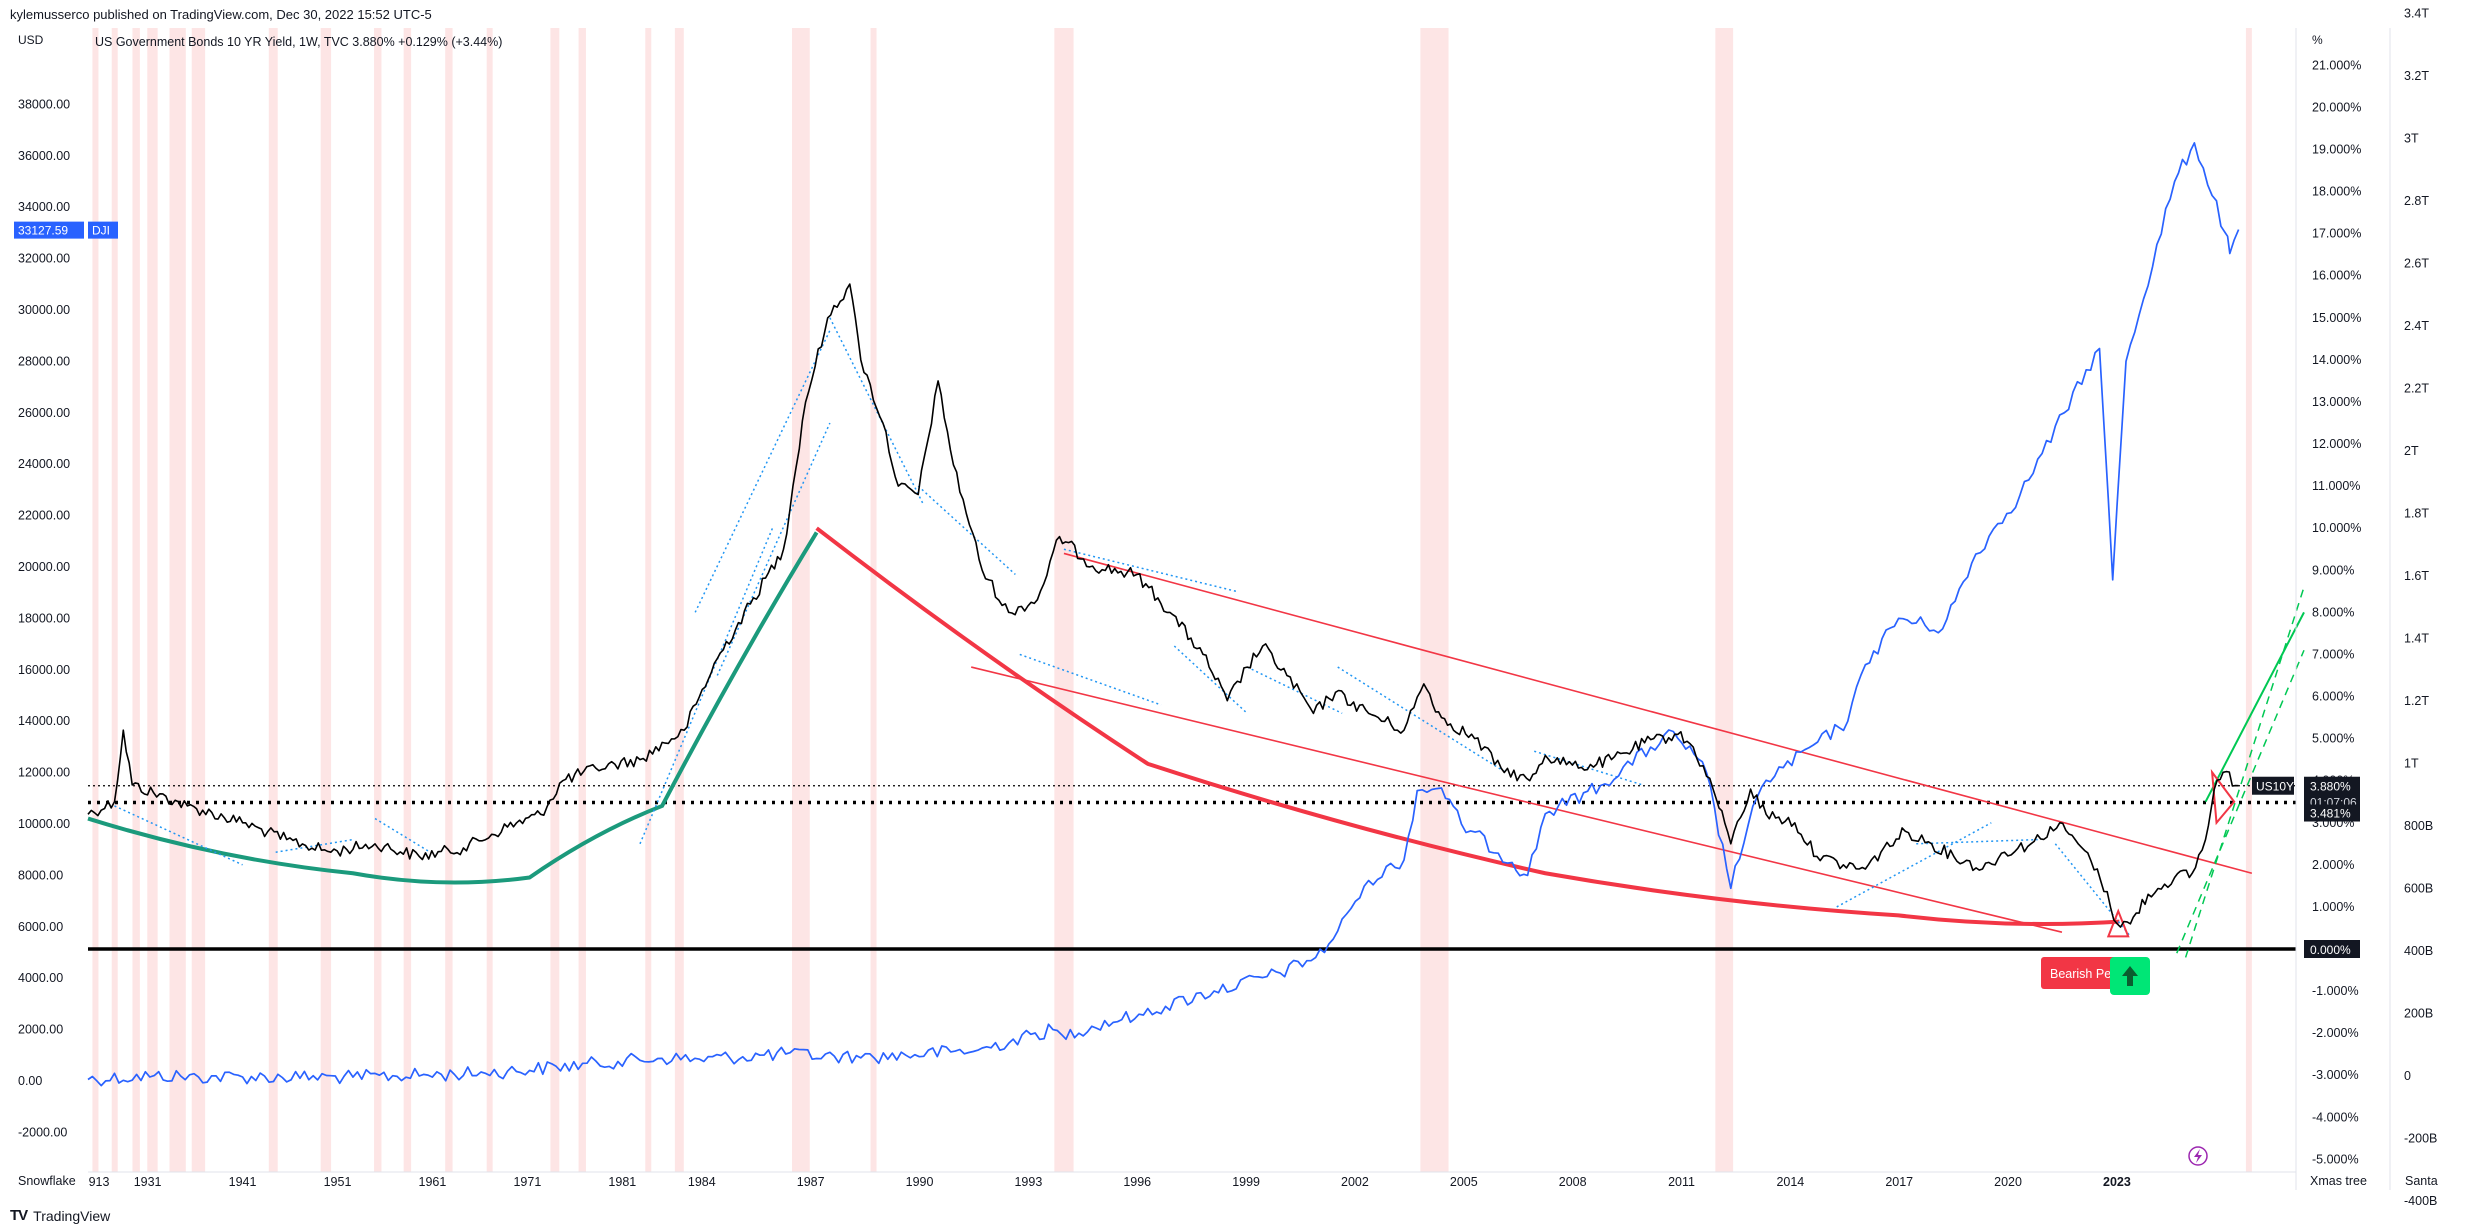 This screenshot has height=1230, width=2474. I want to click on right-cap-tick: 800B, so click(2418, 826).